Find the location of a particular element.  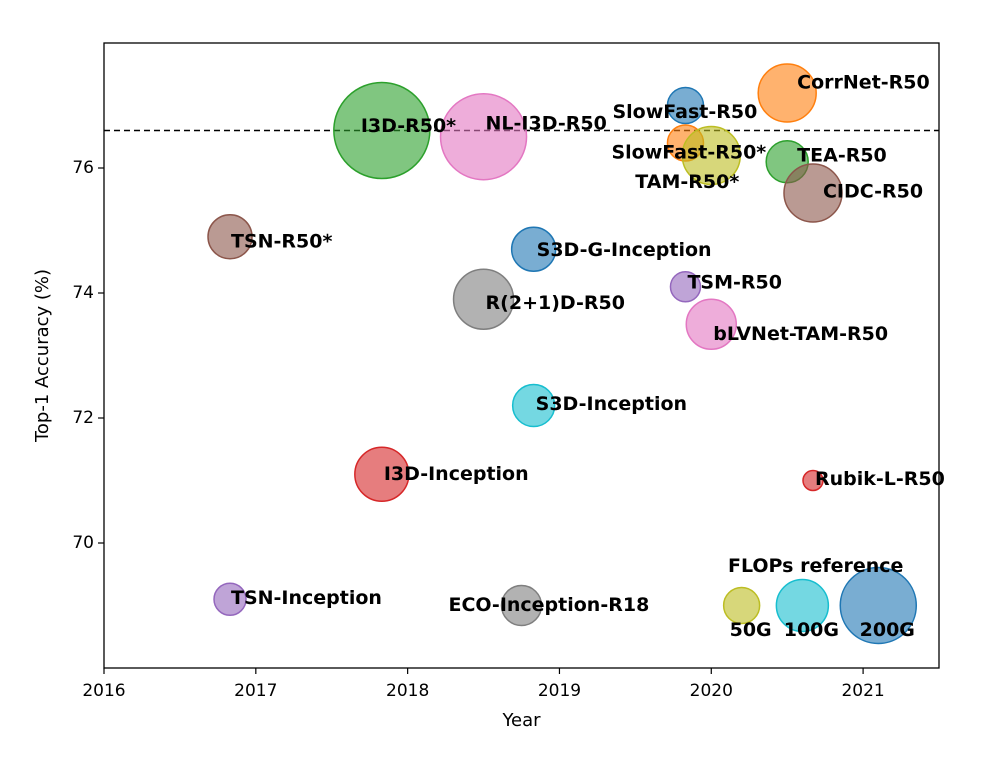

bubble-cidc-r50 is located at coordinates (813, 193).